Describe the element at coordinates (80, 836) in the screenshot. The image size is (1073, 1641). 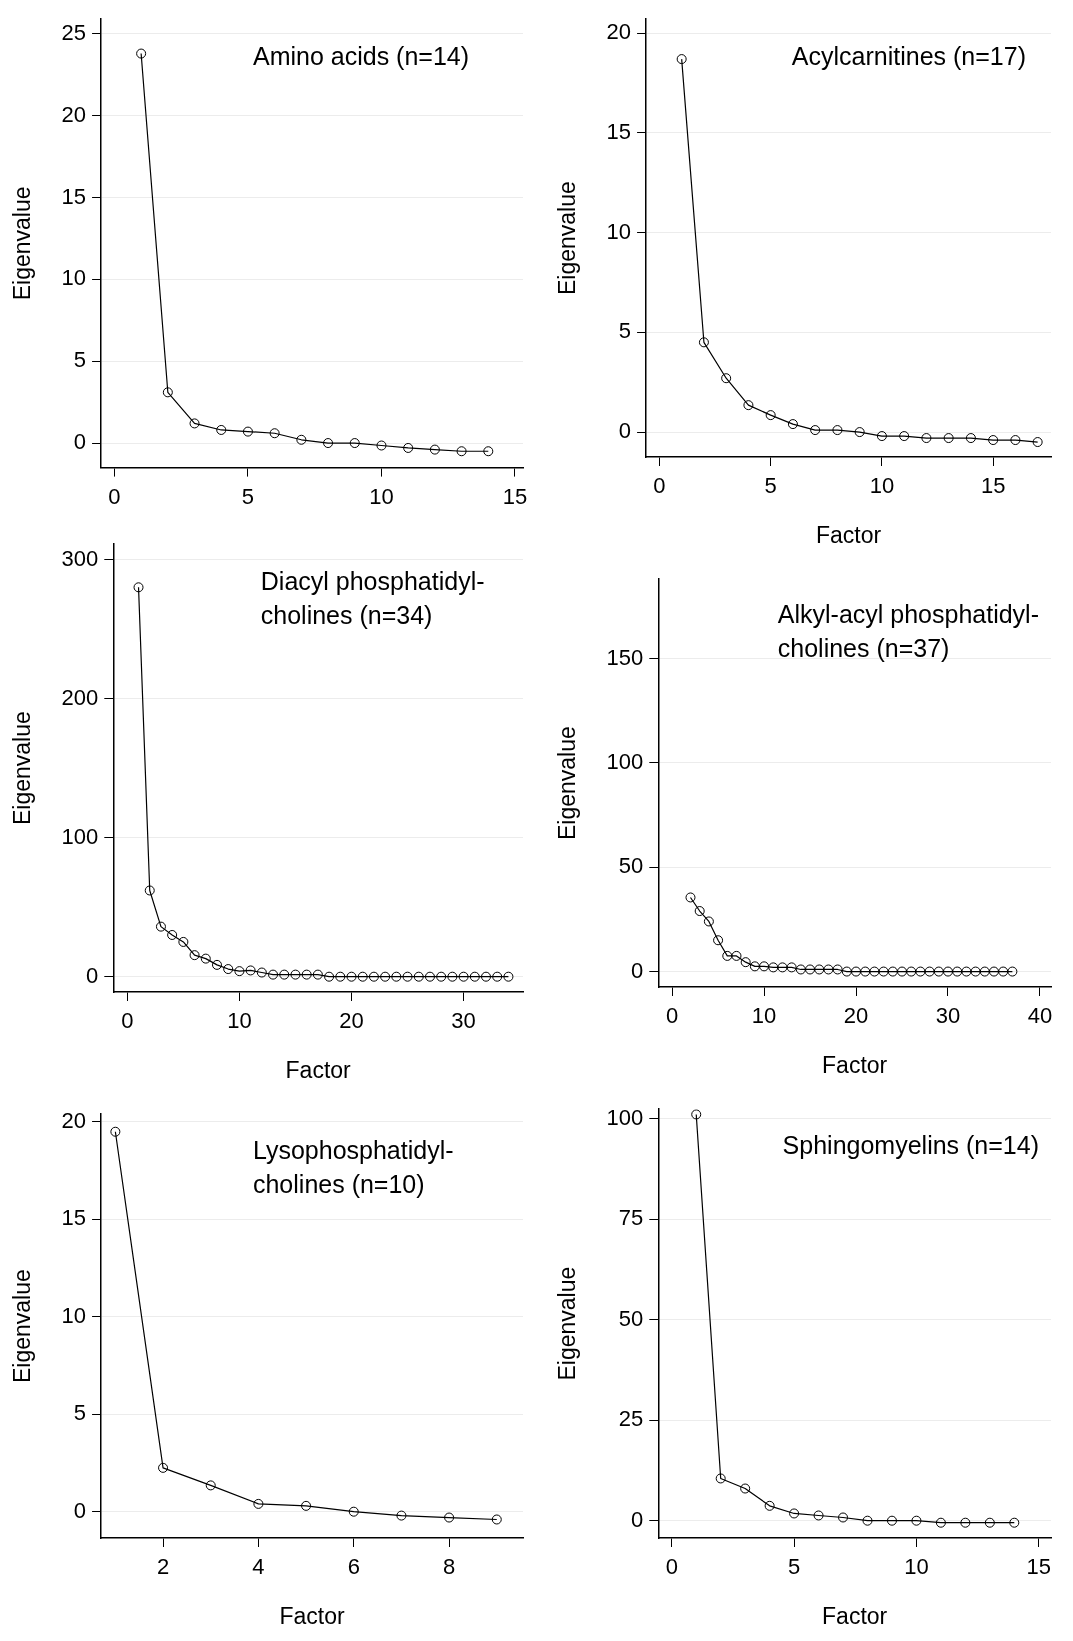
I see `y-tick-label: 100` at that location.